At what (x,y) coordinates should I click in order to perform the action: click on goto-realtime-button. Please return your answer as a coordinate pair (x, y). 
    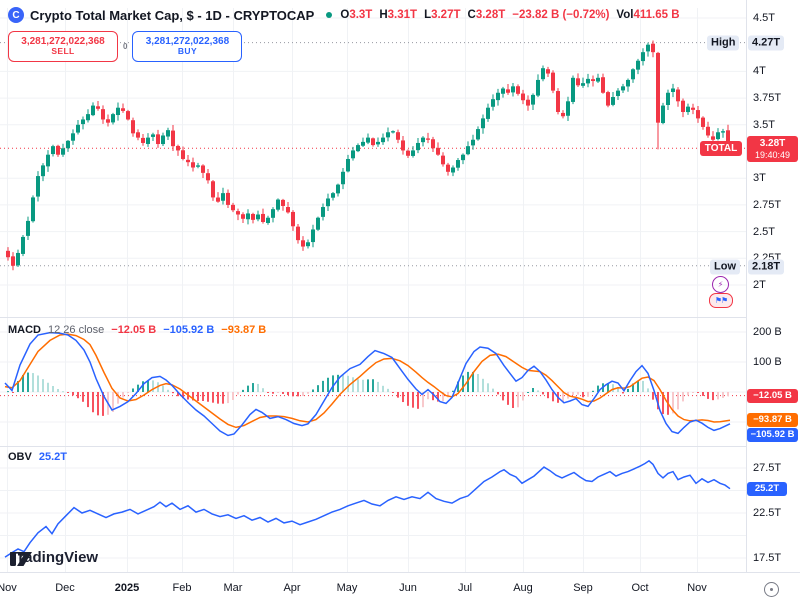
    Looking at the image, I should click on (771, 589).